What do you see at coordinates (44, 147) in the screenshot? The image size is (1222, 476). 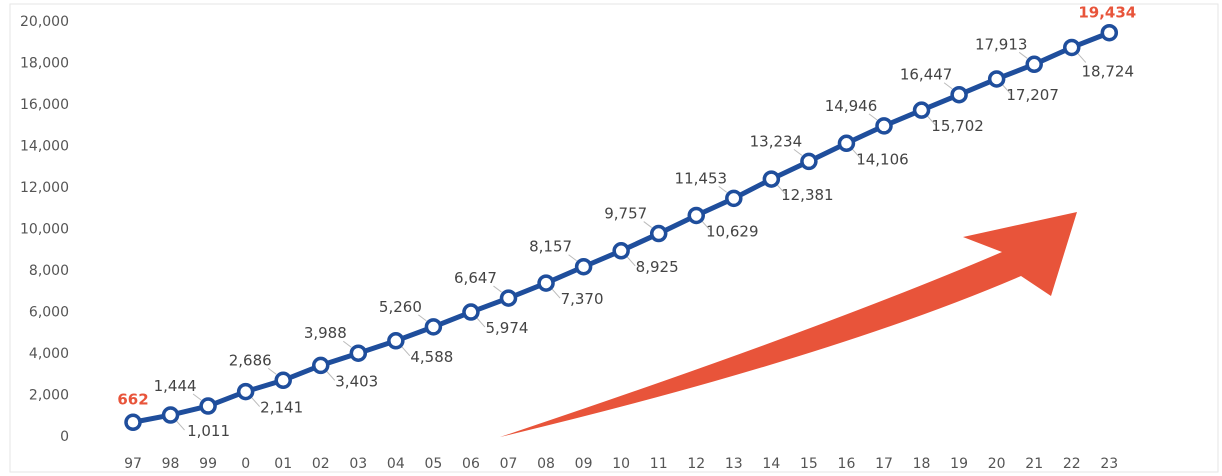 I see `y-tick-label: 14,000` at bounding box center [44, 147].